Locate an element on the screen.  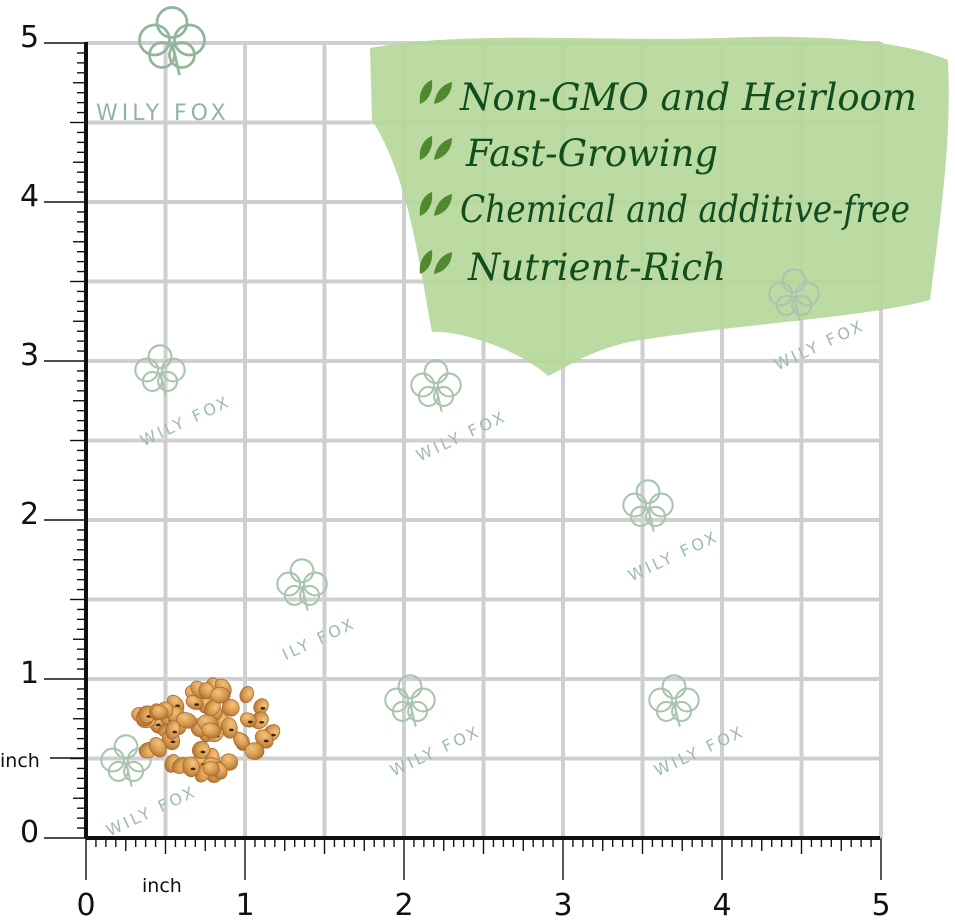
x-tick-label: 2 is located at coordinates (403, 904).